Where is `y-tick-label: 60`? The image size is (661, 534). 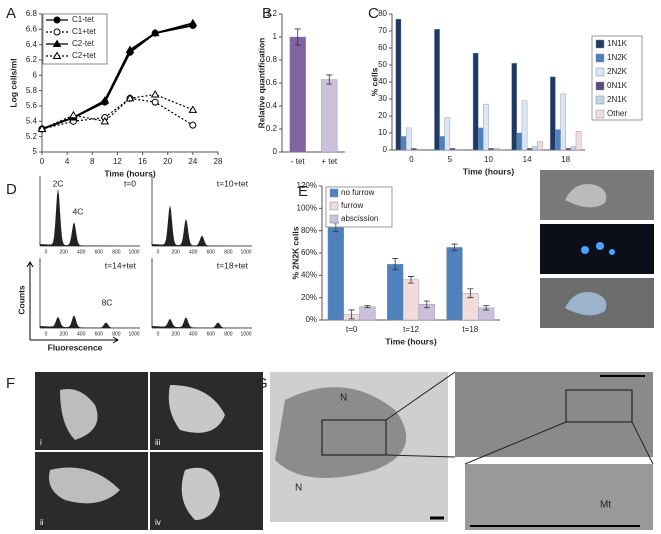 y-tick-label: 60 is located at coordinates (382, 47).